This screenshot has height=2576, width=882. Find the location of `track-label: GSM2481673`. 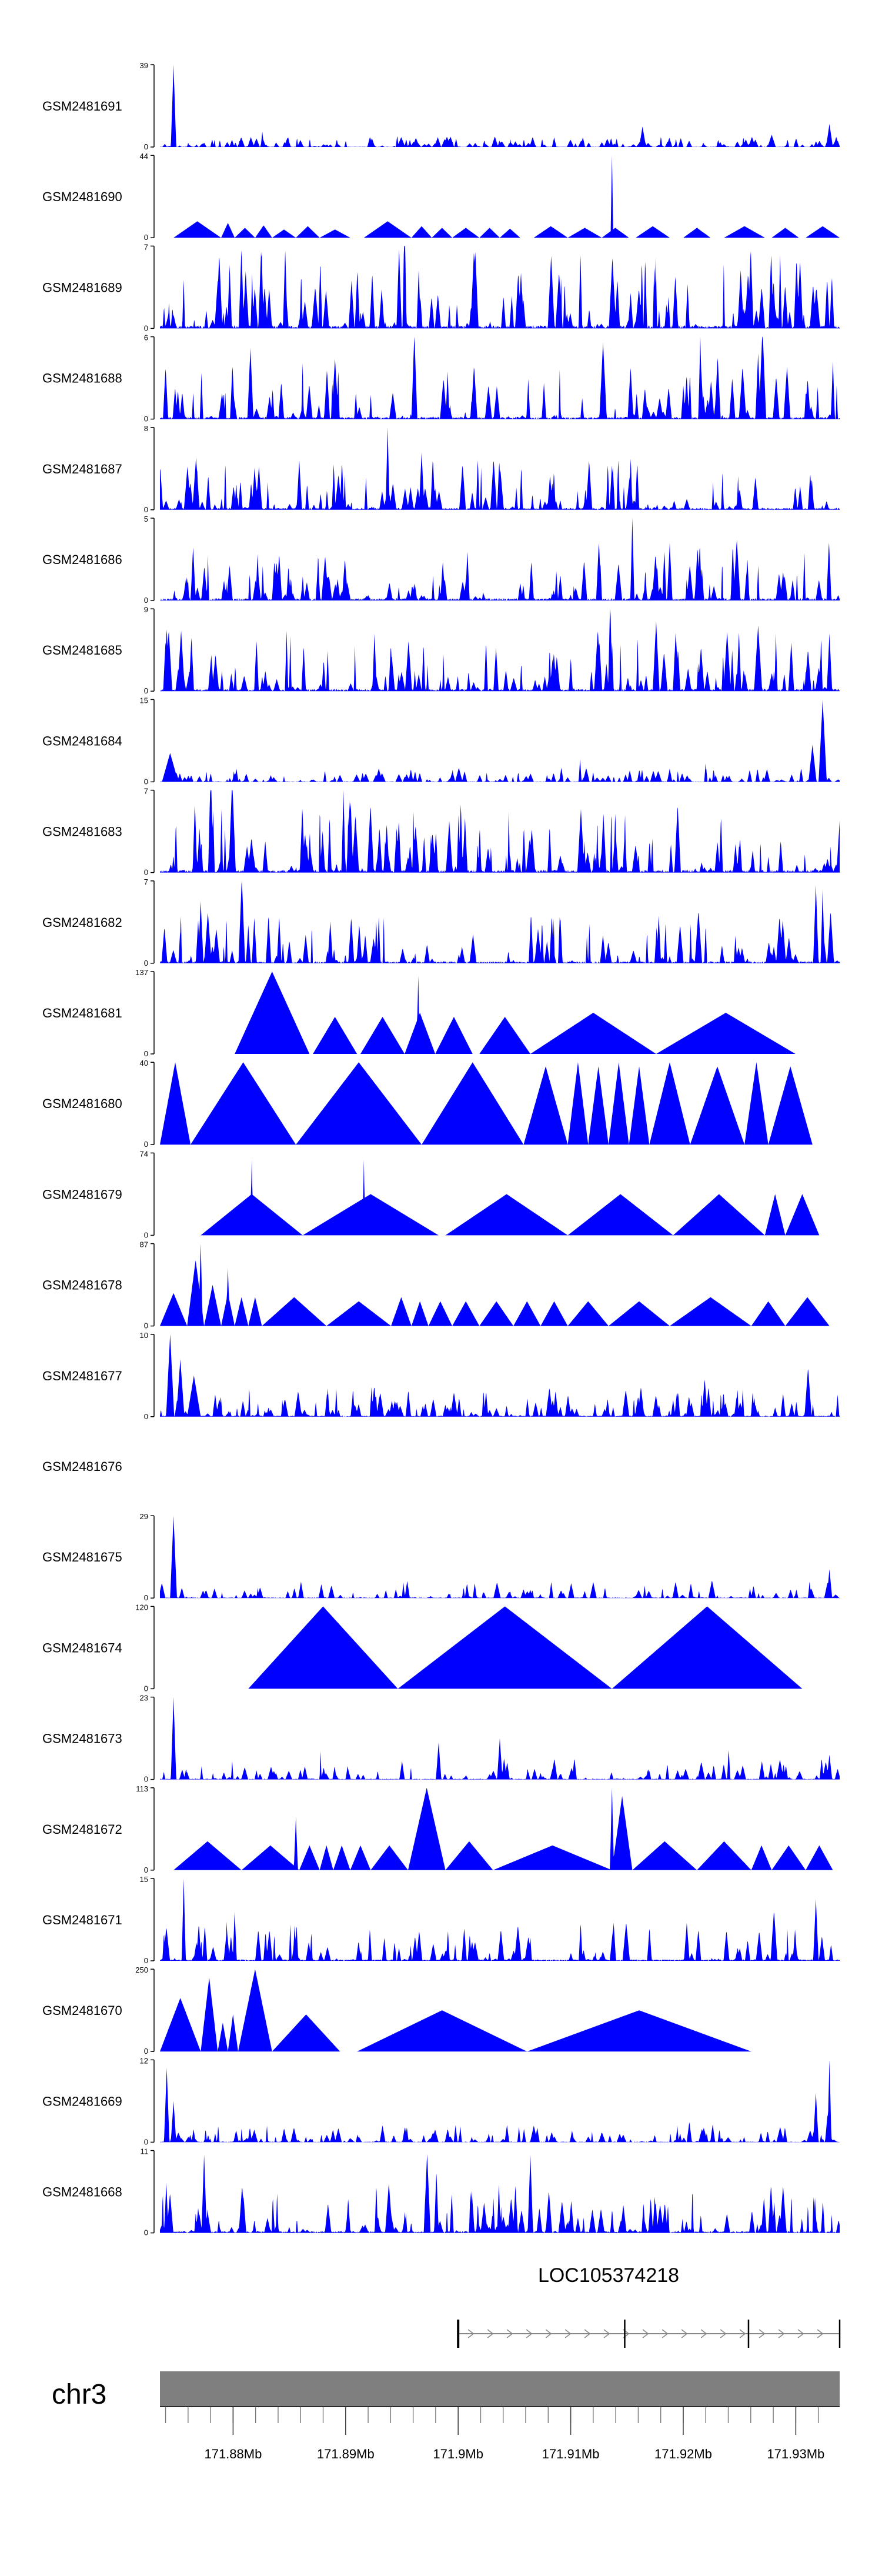

track-label: GSM2481673 is located at coordinates (82, 1738).